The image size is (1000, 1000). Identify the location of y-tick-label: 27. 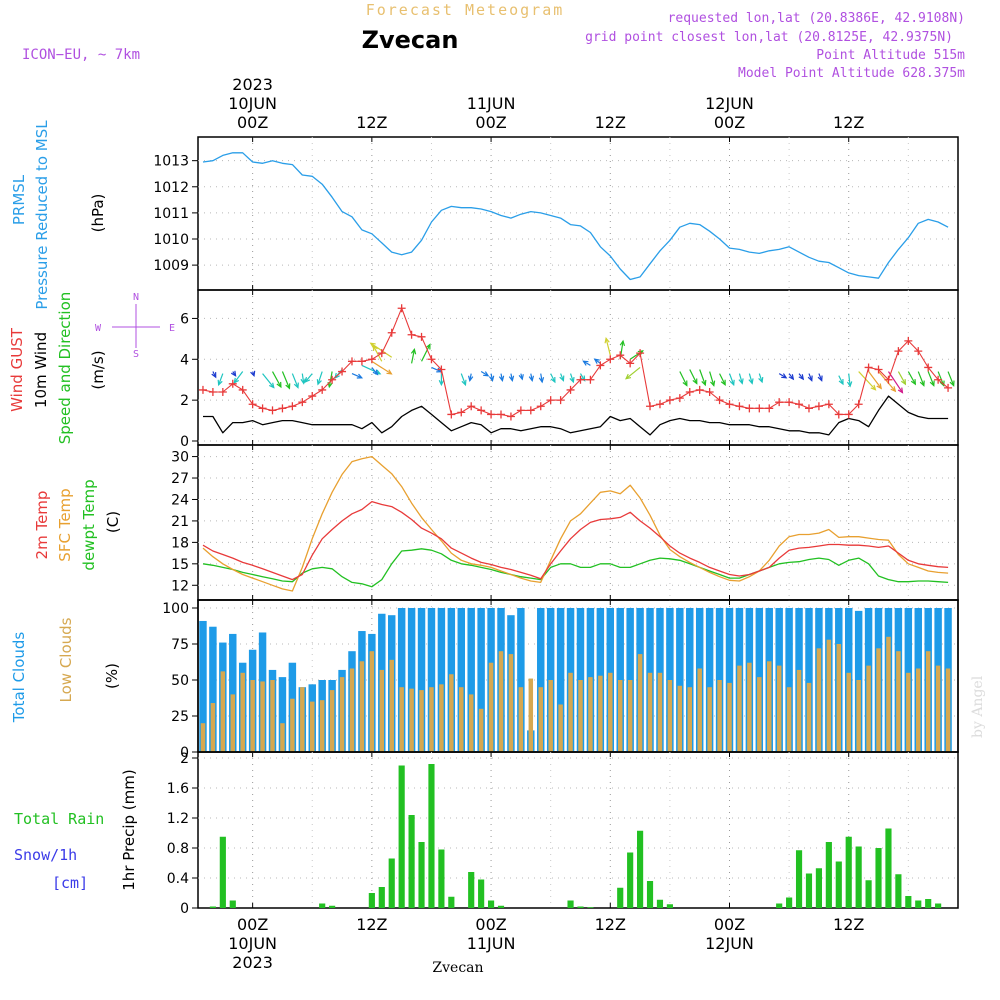
(180, 479).